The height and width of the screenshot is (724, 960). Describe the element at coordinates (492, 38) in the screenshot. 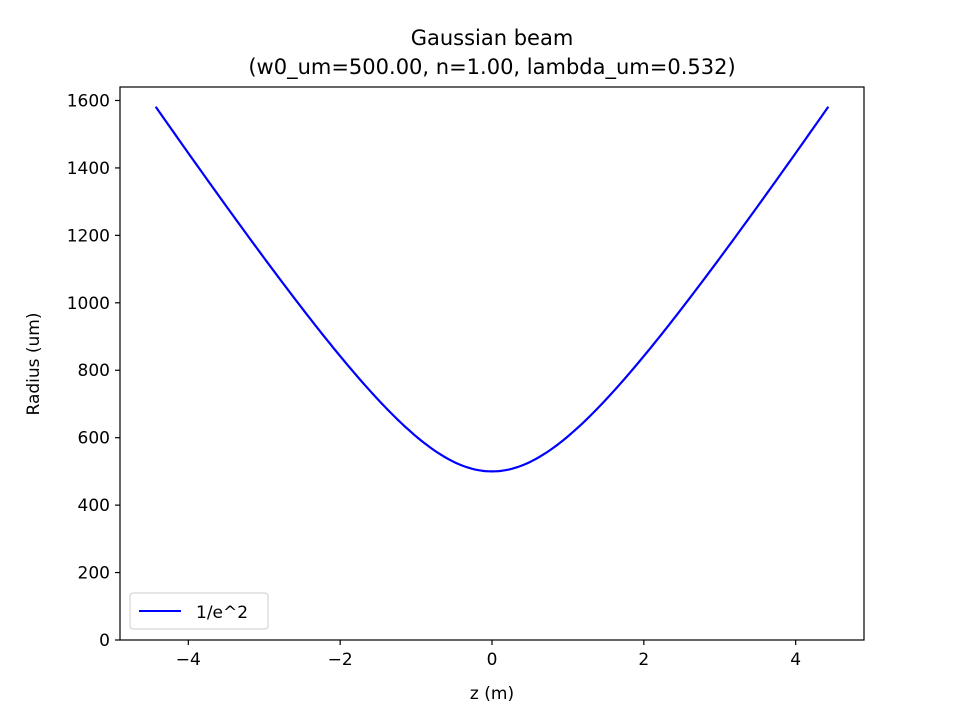

I see `chart-title: Gaussian beam` at that location.